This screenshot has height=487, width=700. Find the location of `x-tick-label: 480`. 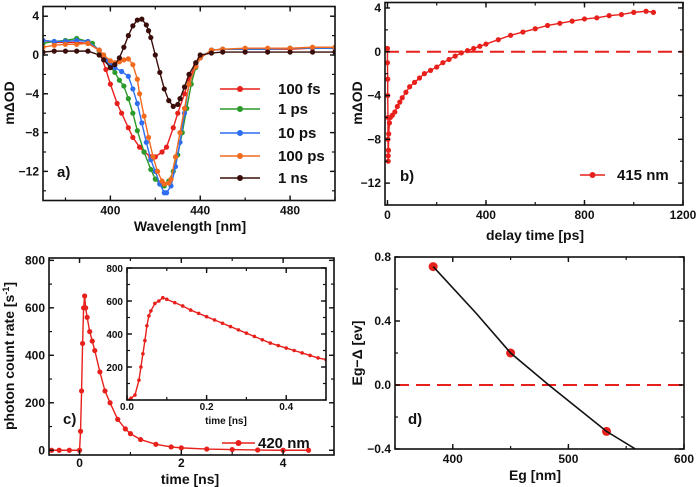

x-tick-label: 480 is located at coordinates (290, 211).